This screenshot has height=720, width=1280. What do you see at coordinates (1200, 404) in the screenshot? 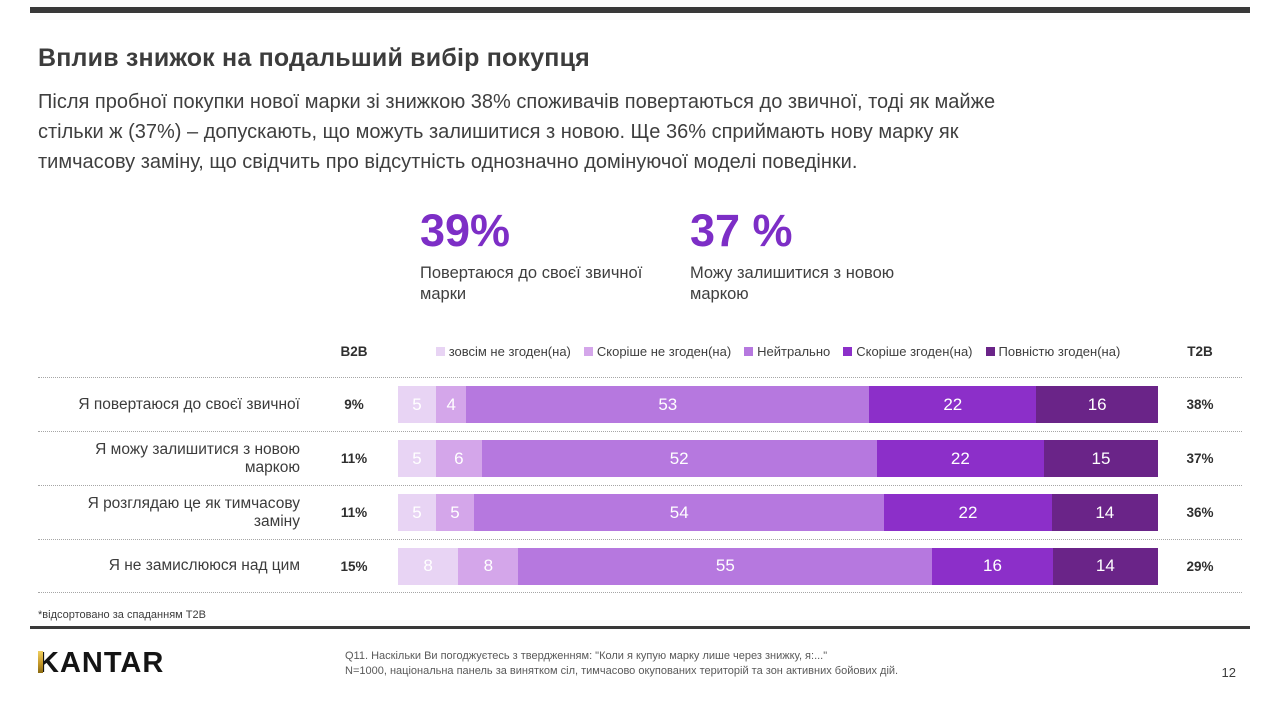
I see `t2b-value: 38%` at bounding box center [1200, 404].